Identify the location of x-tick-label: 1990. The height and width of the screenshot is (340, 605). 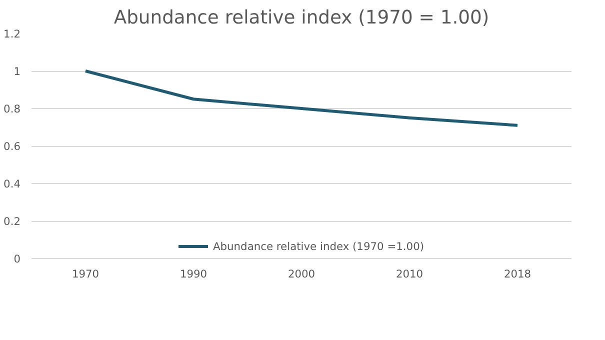
(194, 274).